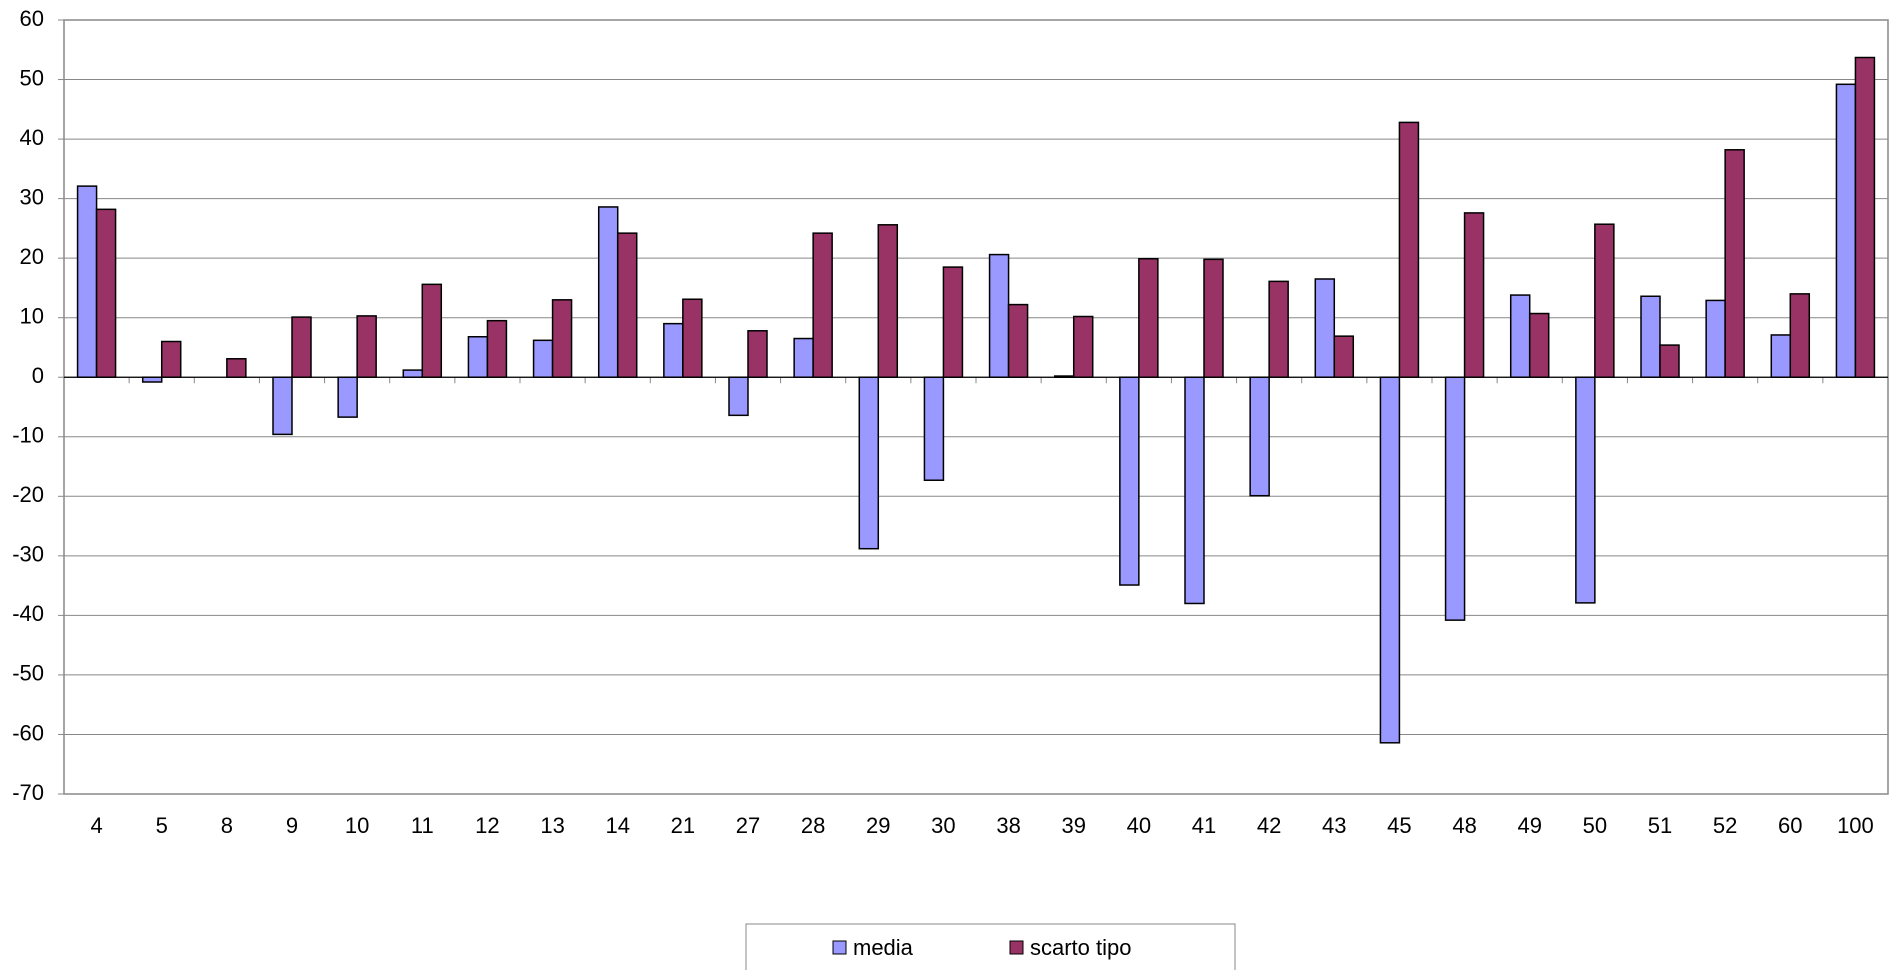 The image size is (1890, 970). Describe the element at coordinates (32, 196) in the screenshot. I see `y-tick-label: 30` at that location.